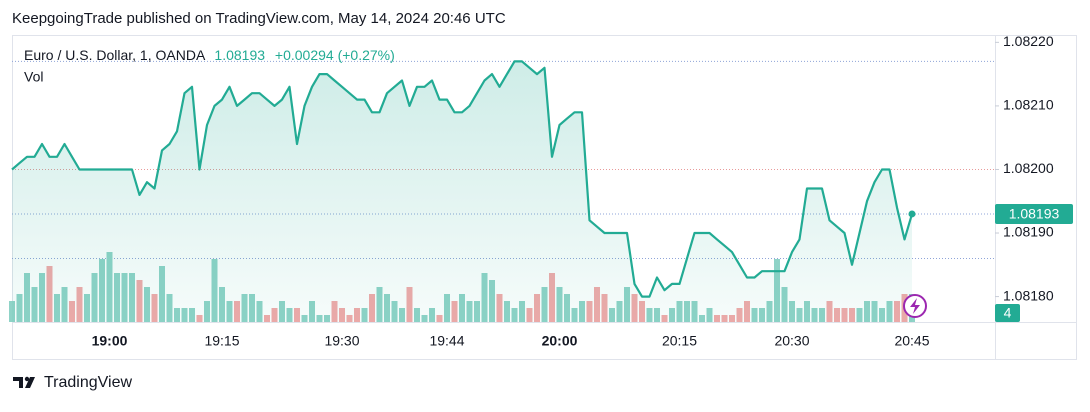  I want to click on volume-tag-label: 4, so click(1008, 313).